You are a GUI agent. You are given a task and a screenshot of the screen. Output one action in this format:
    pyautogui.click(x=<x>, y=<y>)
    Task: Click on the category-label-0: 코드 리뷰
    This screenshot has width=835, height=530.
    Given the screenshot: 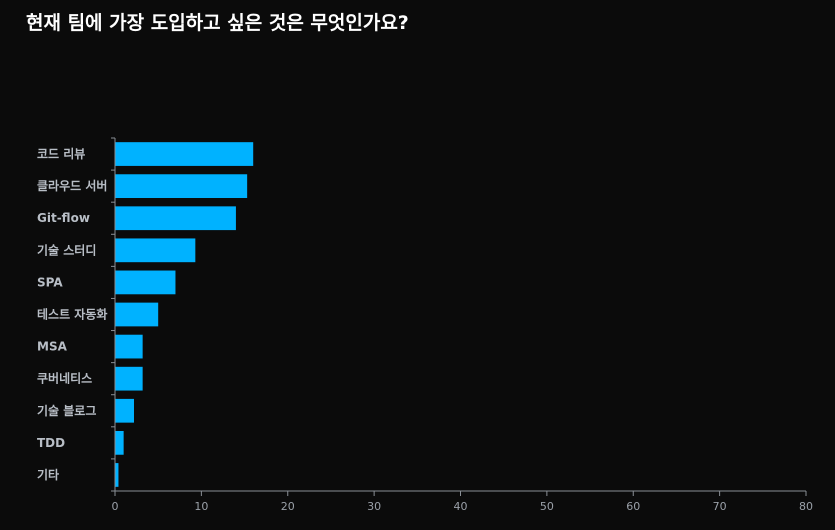 What is the action you would take?
    pyautogui.click(x=61, y=153)
    